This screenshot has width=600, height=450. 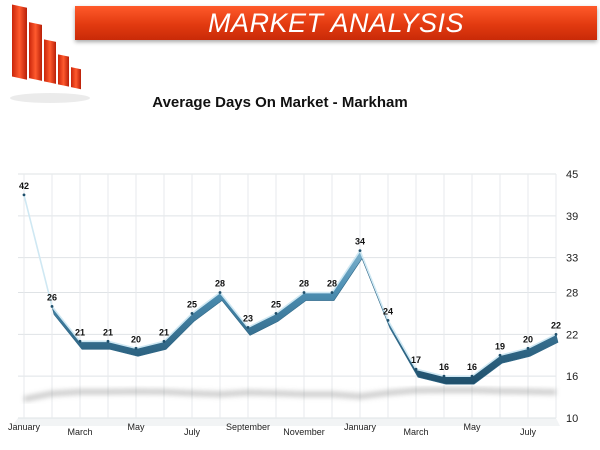 I want to click on data-label: 19, so click(x=500, y=346).